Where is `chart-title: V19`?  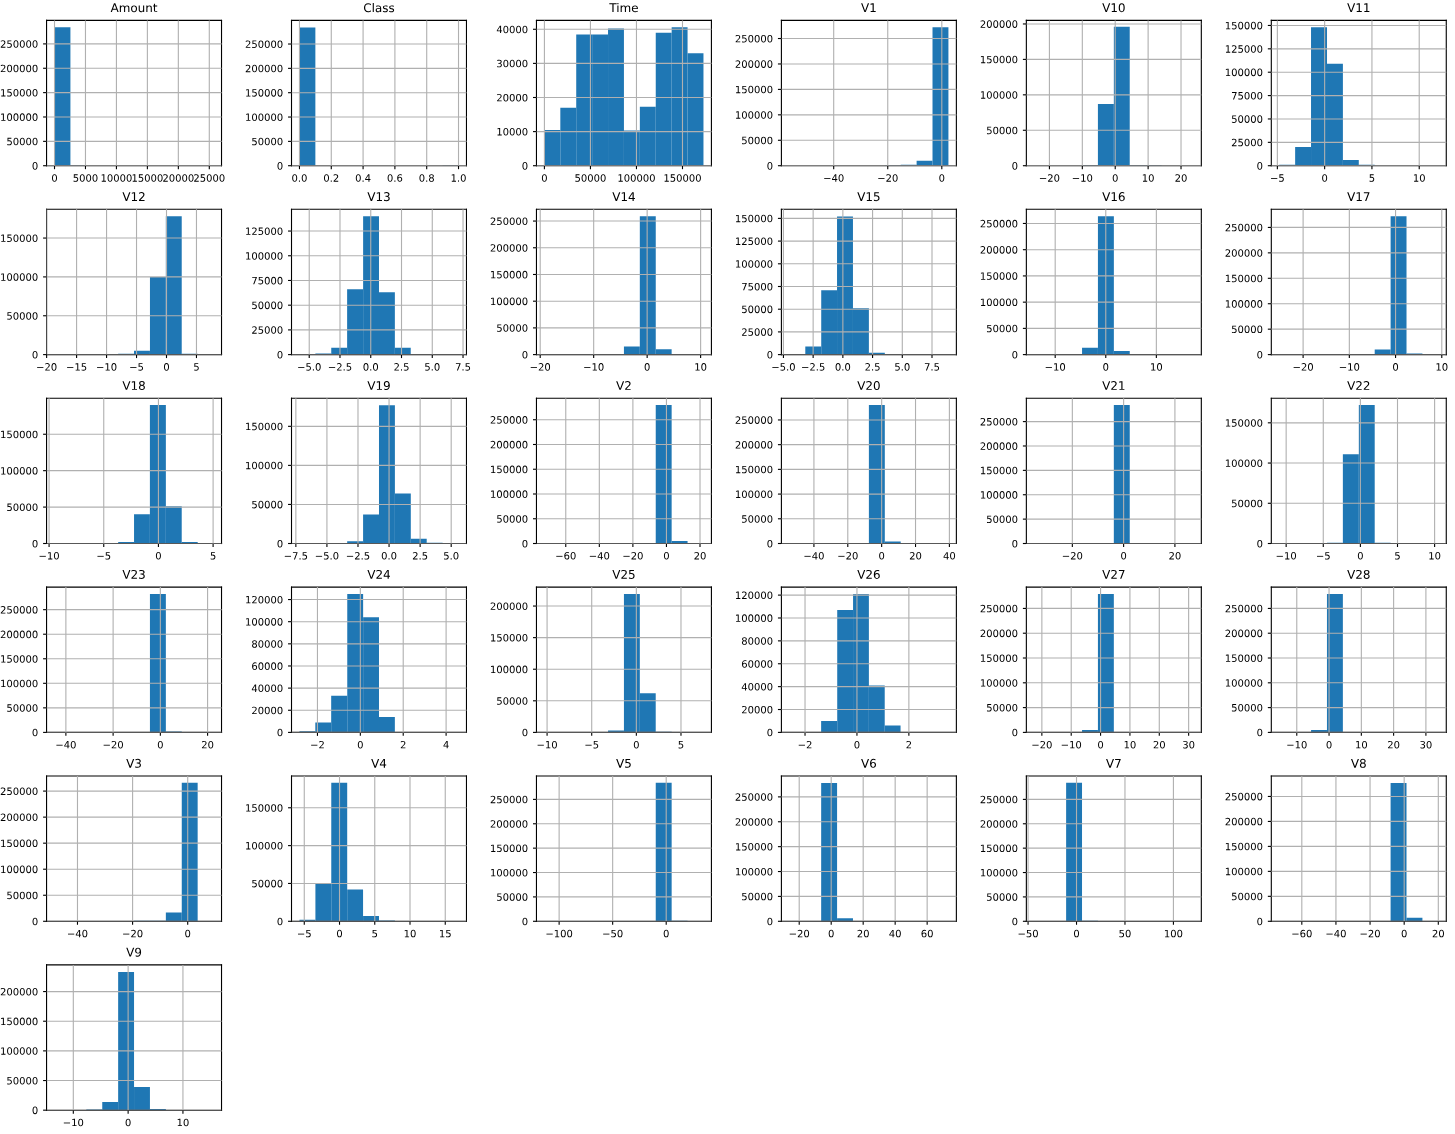
chart-title: V19 is located at coordinates (378, 386).